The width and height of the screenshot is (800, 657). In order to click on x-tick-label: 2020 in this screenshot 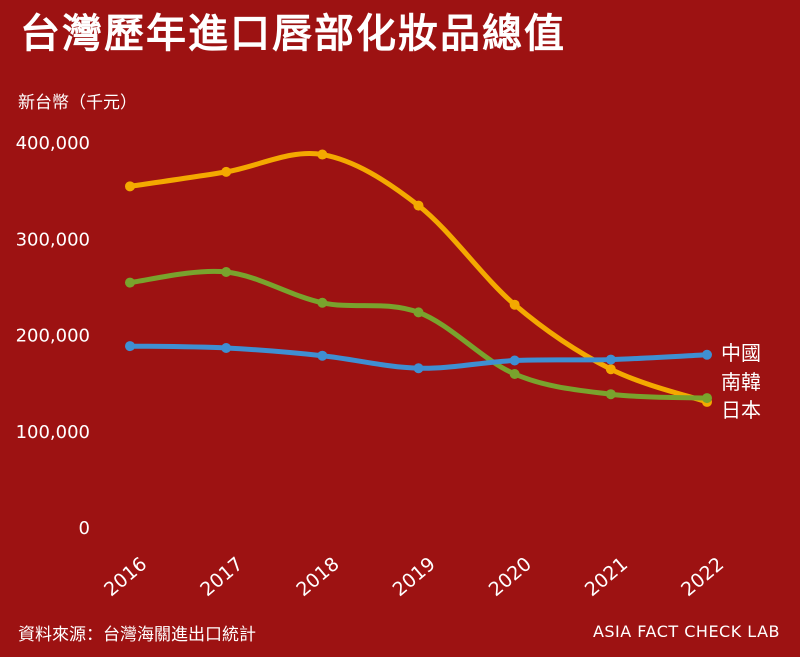, I will do `click(510, 577)`.